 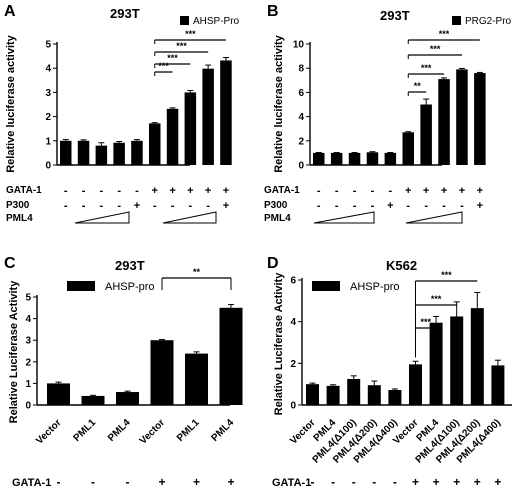 What do you see at coordinates (10, 11) in the screenshot?
I see `panel-letter: A` at bounding box center [10, 11].